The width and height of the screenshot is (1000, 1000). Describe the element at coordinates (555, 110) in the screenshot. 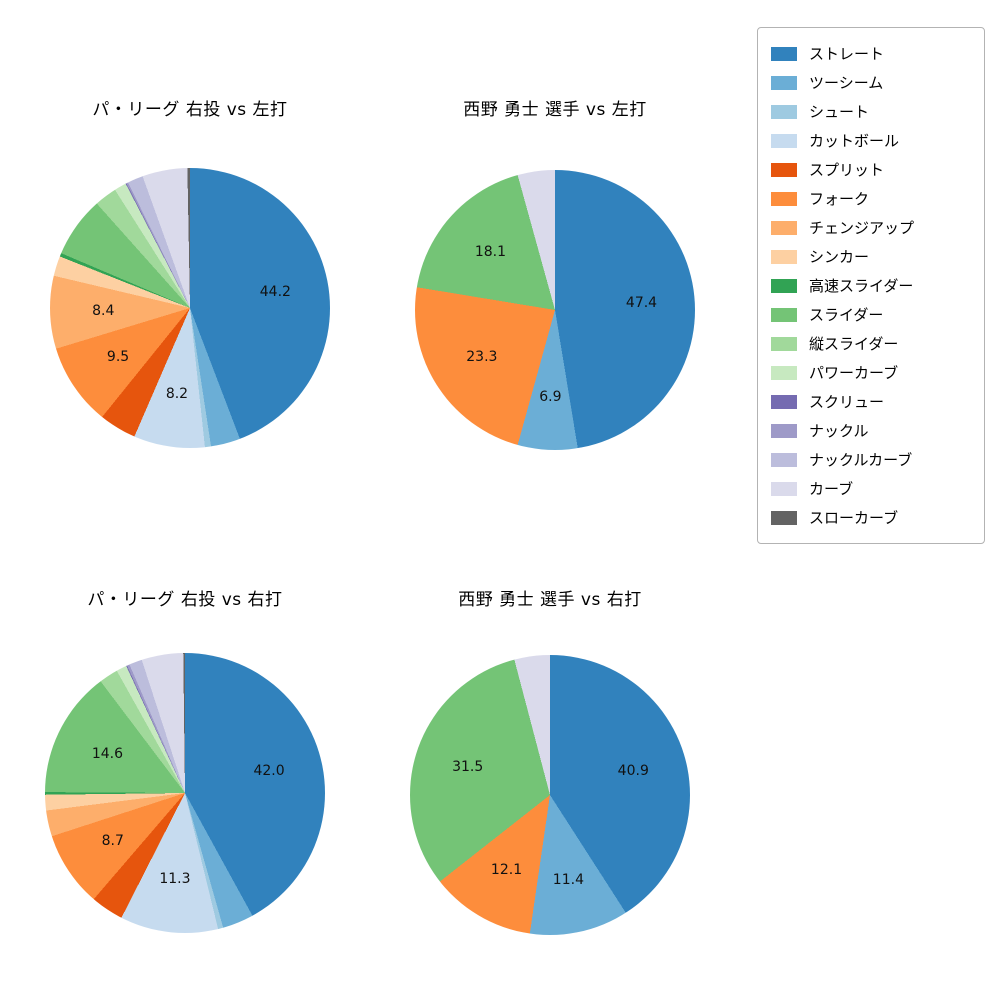

I see `chart-title-nishino-vs-lhb: 西野 勇士 選手 vs 左打` at that location.